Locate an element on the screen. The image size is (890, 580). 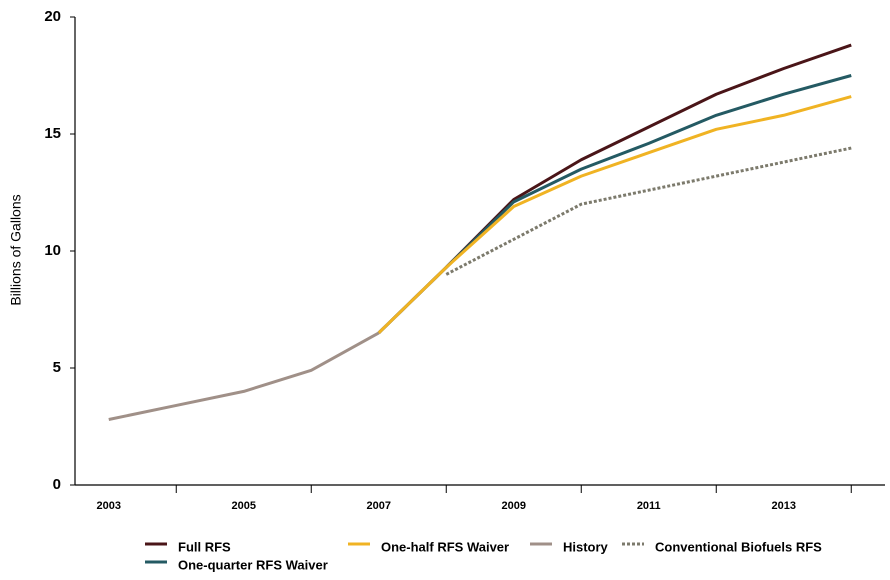
legend-label: One-half RFS Waiver is located at coordinates (445, 546).